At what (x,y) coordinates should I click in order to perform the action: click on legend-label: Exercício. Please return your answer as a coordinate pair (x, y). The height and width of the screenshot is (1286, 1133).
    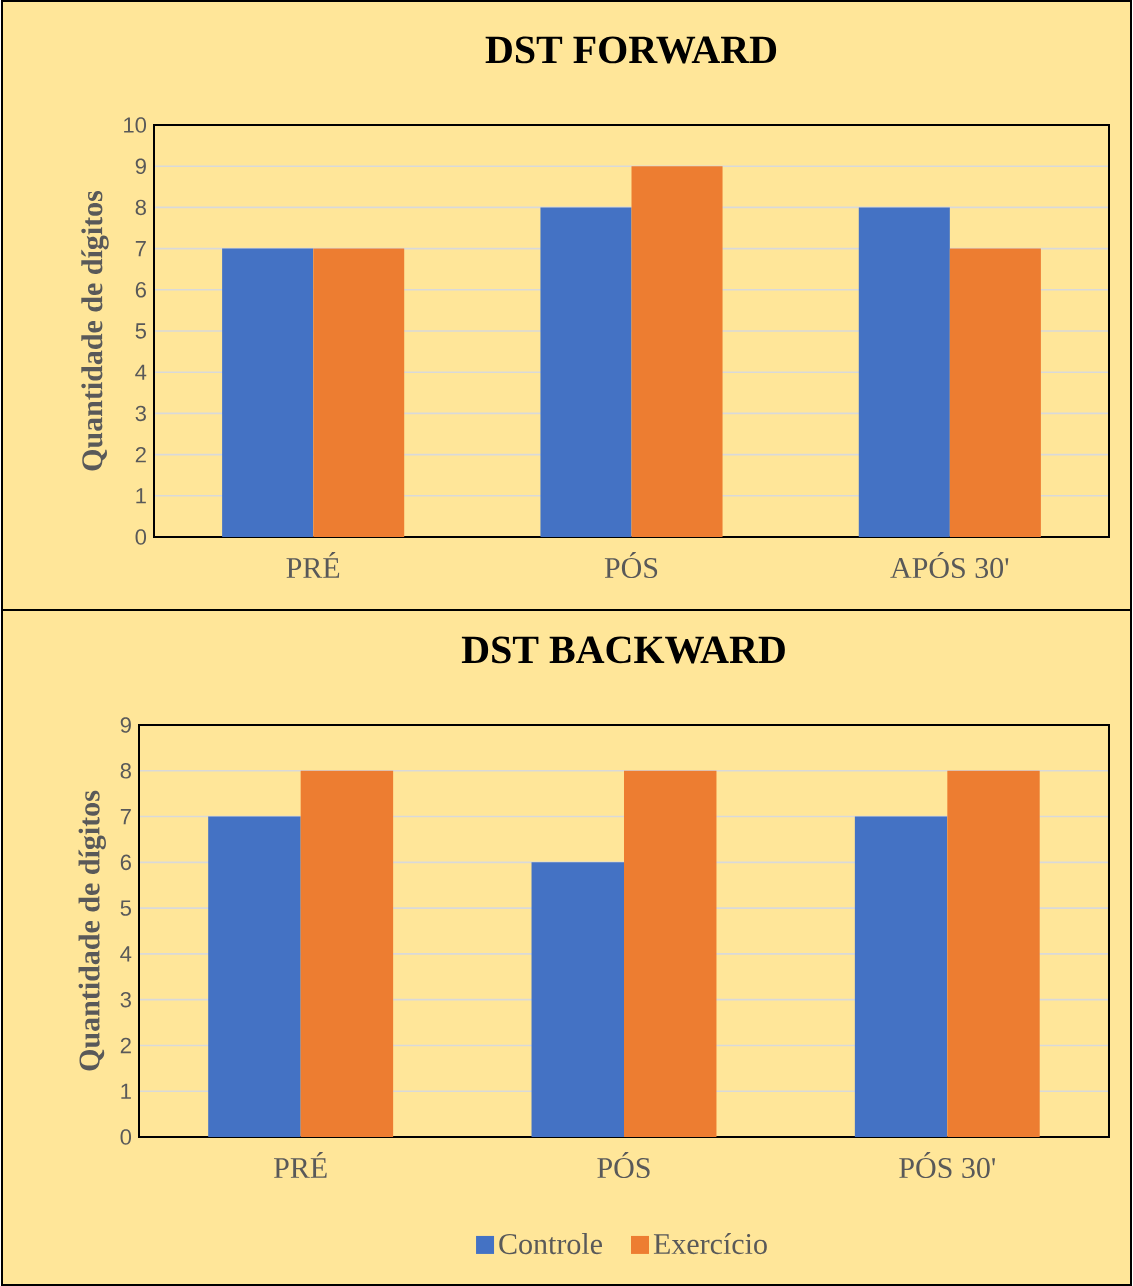
    Looking at the image, I should click on (710, 1244).